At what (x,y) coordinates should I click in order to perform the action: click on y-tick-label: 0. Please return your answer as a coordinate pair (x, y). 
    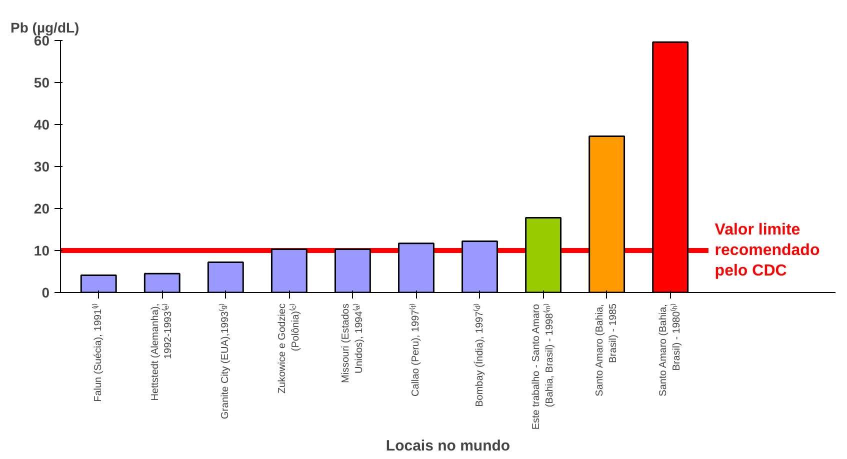
    Looking at the image, I should click on (46, 292).